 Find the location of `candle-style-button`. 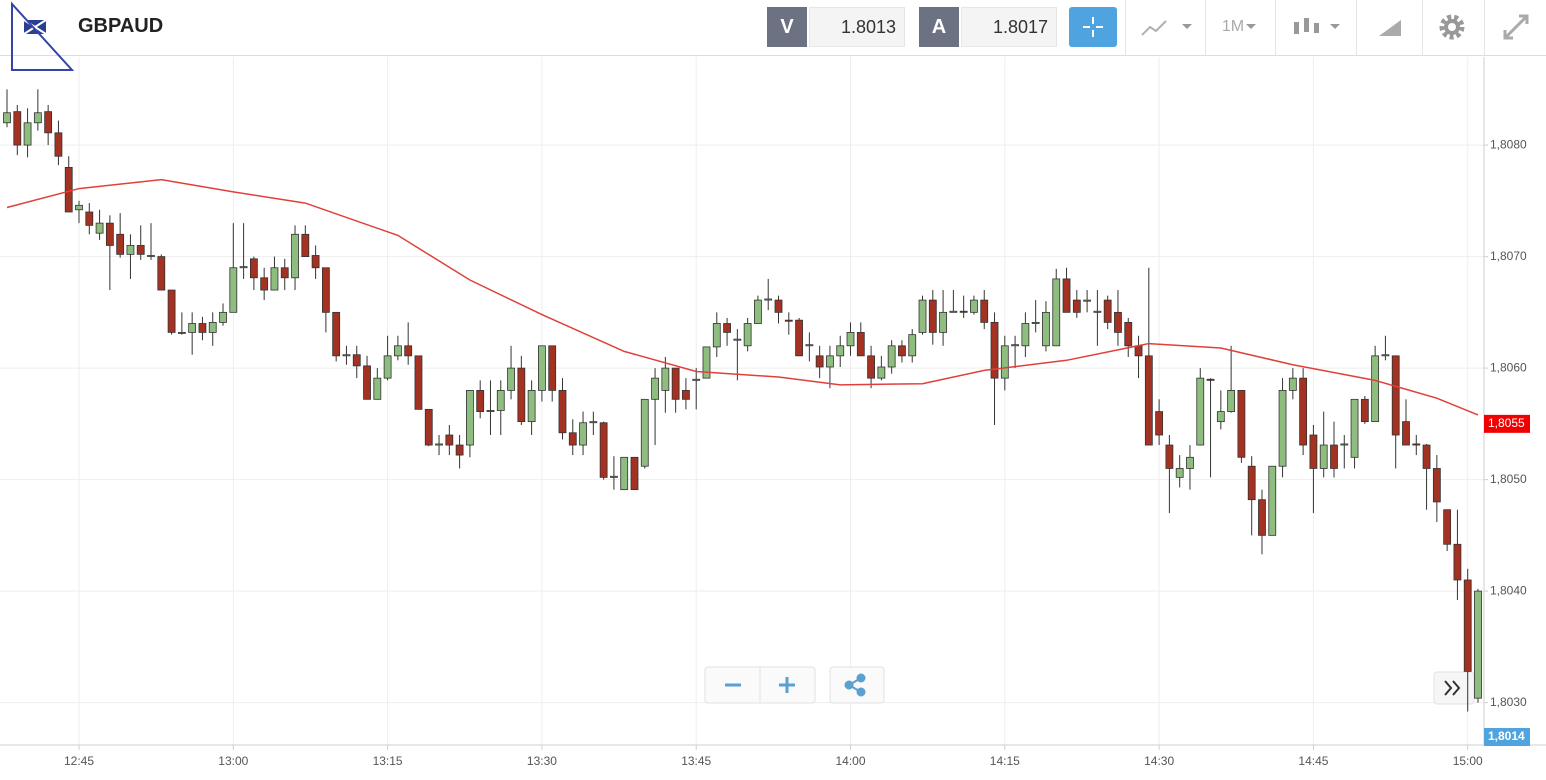

candle-style-button is located at coordinates (1318, 27).